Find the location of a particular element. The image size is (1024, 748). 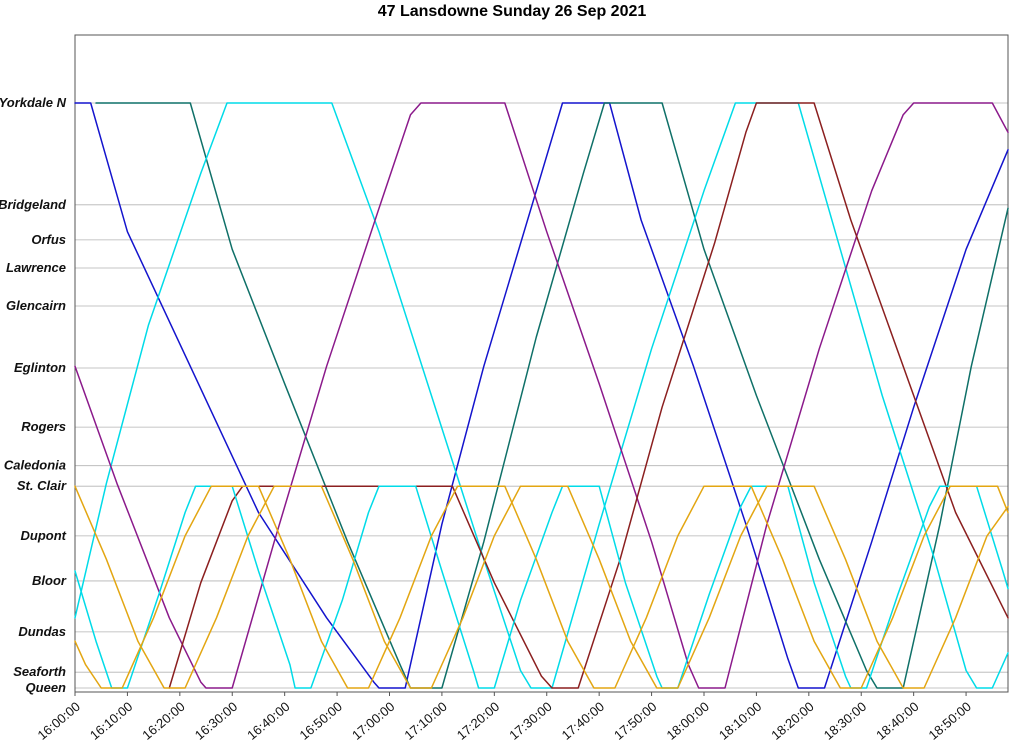

chart-title: 47 Lansdowne Sunday 26 Sep 2021 is located at coordinates (512, 11).